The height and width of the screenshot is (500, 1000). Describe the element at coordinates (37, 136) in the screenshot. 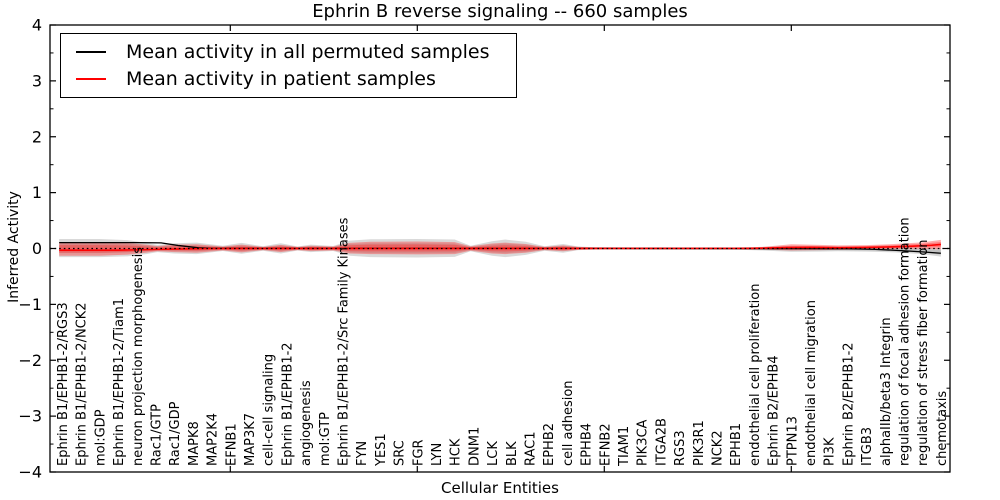

I see `y-tick-label: 2` at that location.